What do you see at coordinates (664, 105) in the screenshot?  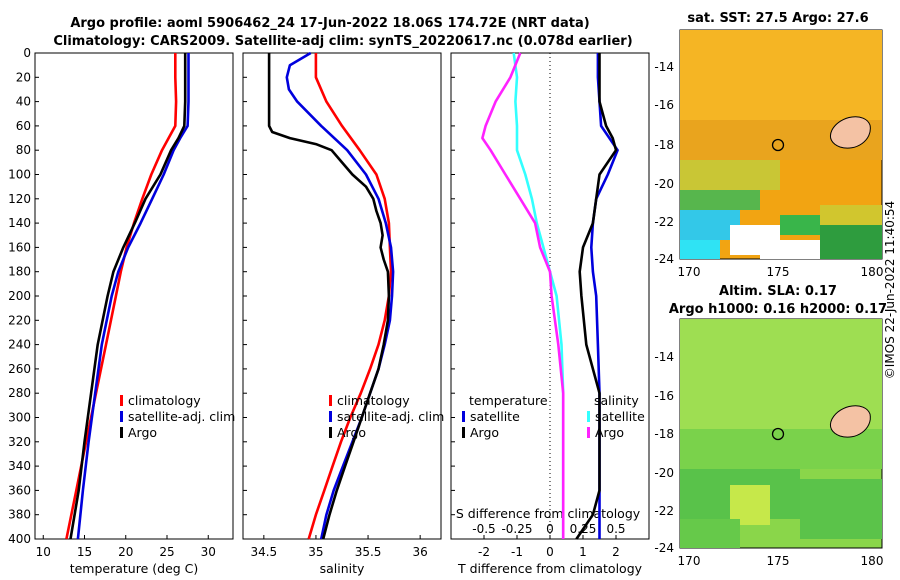 I see `sst-lat-tick-label: -16` at bounding box center [664, 105].